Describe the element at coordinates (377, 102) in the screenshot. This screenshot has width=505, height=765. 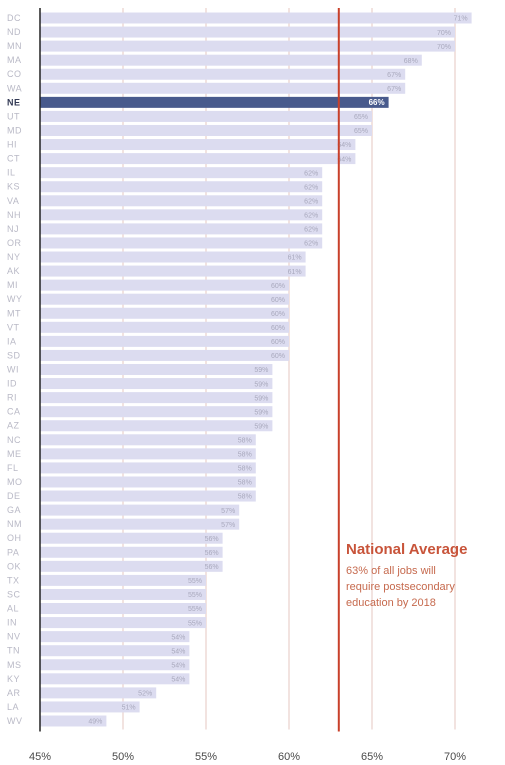
I see `value-label: 66%` at that location.